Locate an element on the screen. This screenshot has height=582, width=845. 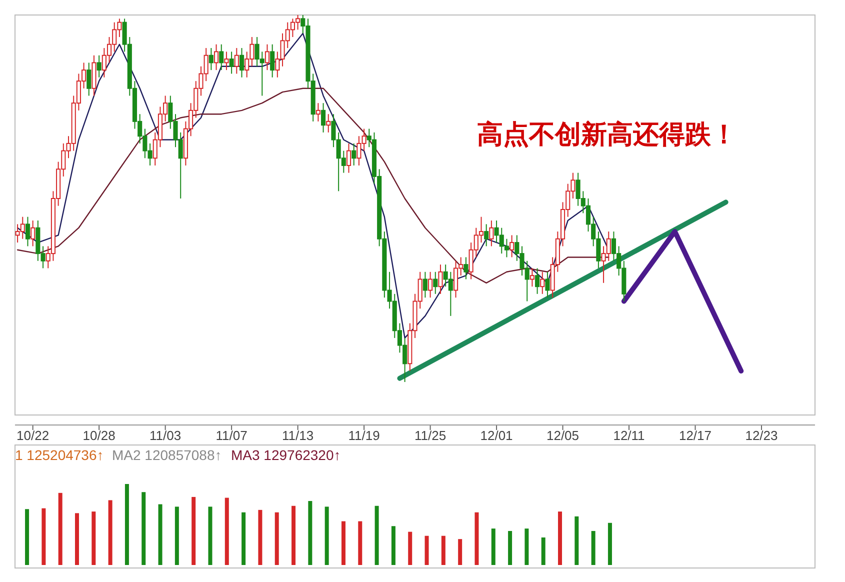
annotation: 1 125204736↑ is located at coordinates (59, 455).